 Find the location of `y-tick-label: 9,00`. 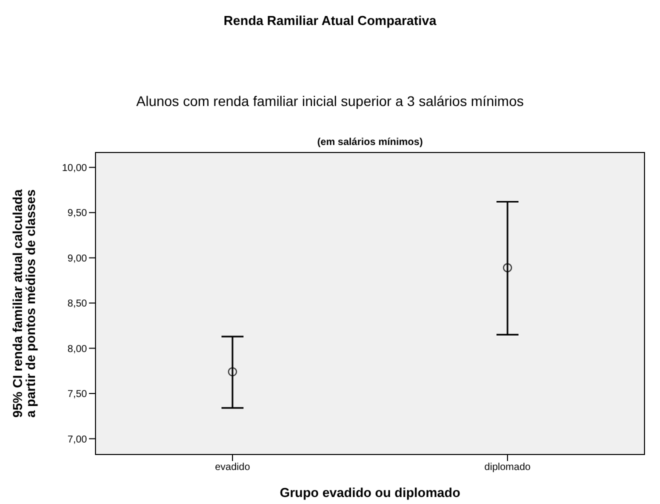

y-tick-label: 9,00 is located at coordinates (78, 258).